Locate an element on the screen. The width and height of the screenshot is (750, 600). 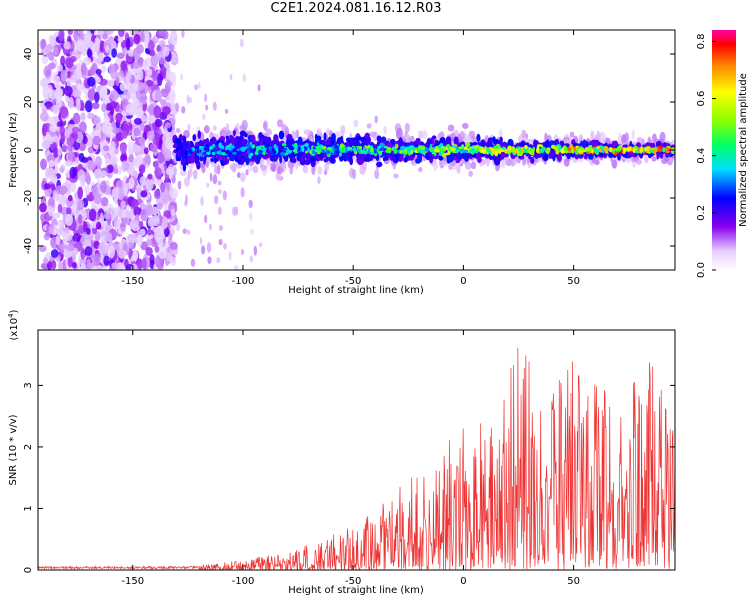
colorbar-tick-label: 0.4 is located at coordinates (701, 156).